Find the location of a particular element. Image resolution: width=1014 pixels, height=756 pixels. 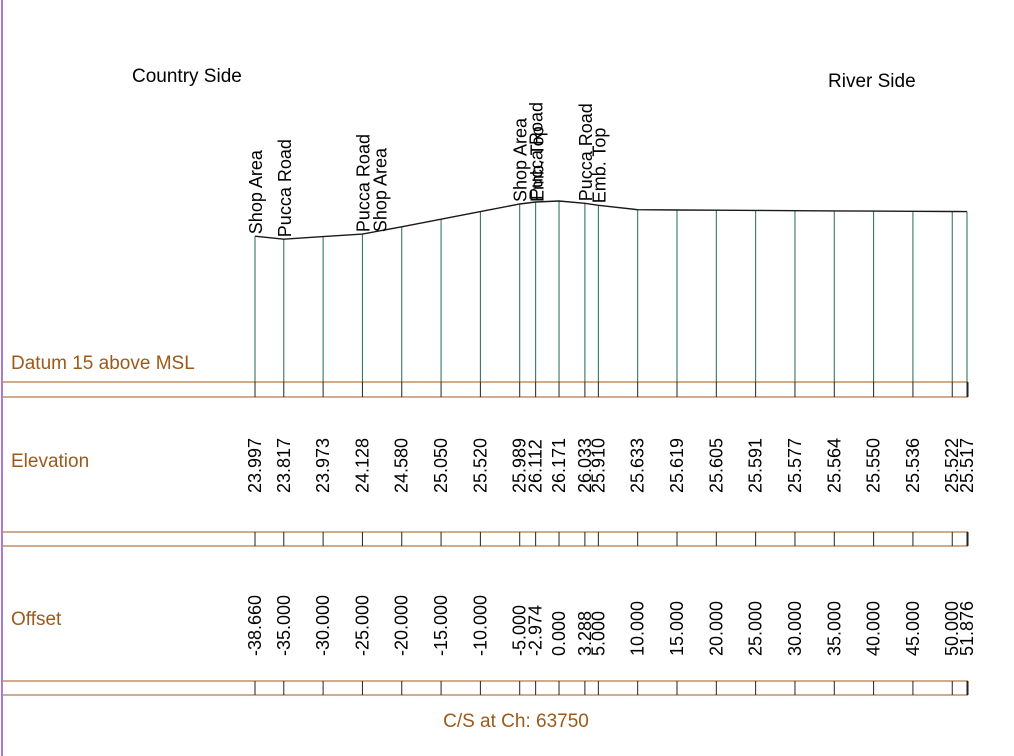

offset-value: -35.000 is located at coordinates (284, 625).